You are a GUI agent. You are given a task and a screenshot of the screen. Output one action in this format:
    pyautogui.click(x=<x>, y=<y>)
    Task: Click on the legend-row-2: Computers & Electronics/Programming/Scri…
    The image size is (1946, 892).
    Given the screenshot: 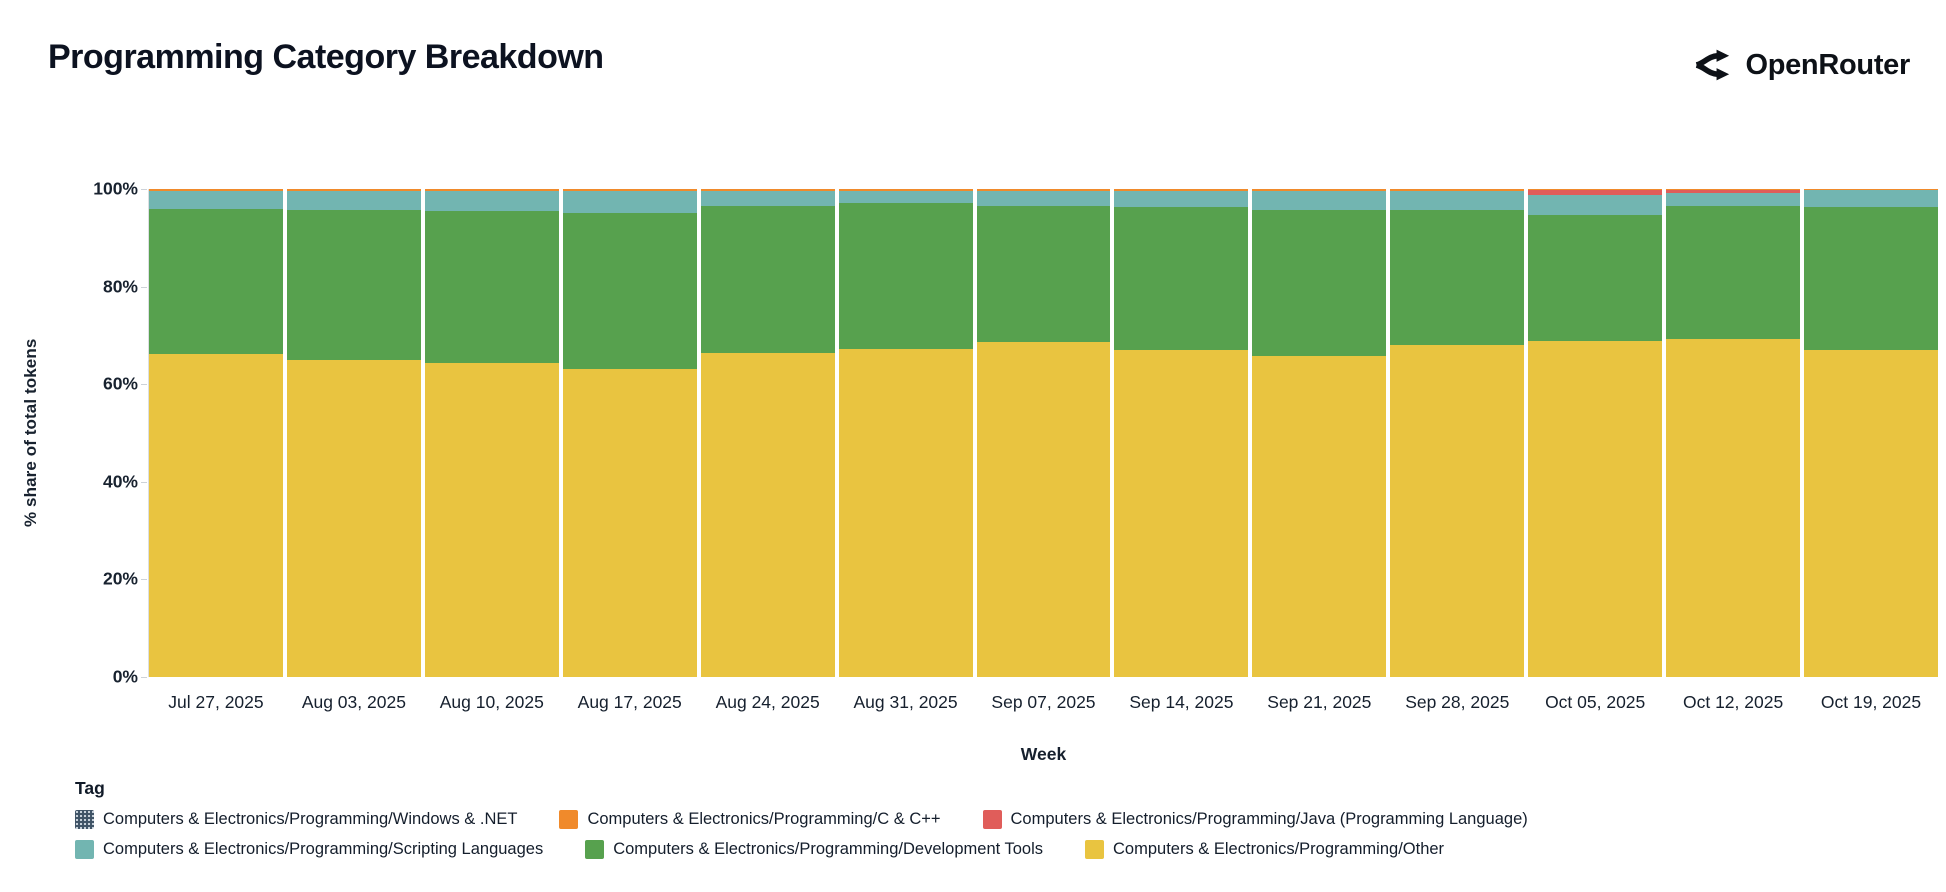 What is the action you would take?
    pyautogui.click(x=990, y=849)
    